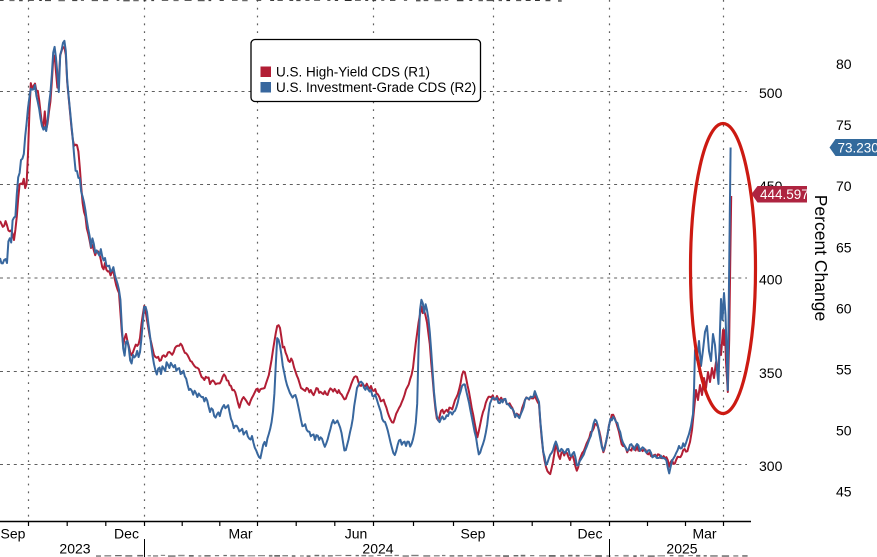 Image resolution: width=877 pixels, height=557 pixels. Describe the element at coordinates (353, 72) in the screenshot. I see `svg-text: U.S. High-Yield CDS (R1)` at that location.